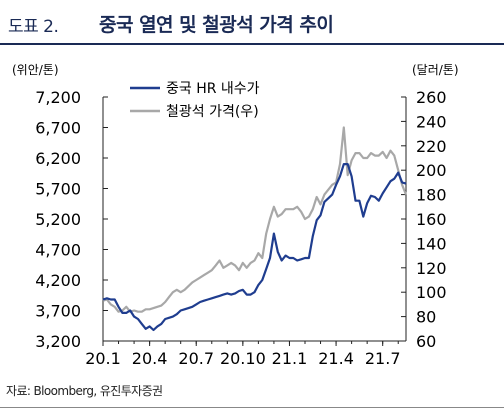 The image size is (504, 413). I want to click on right-tick-label: 140, so click(431, 243).